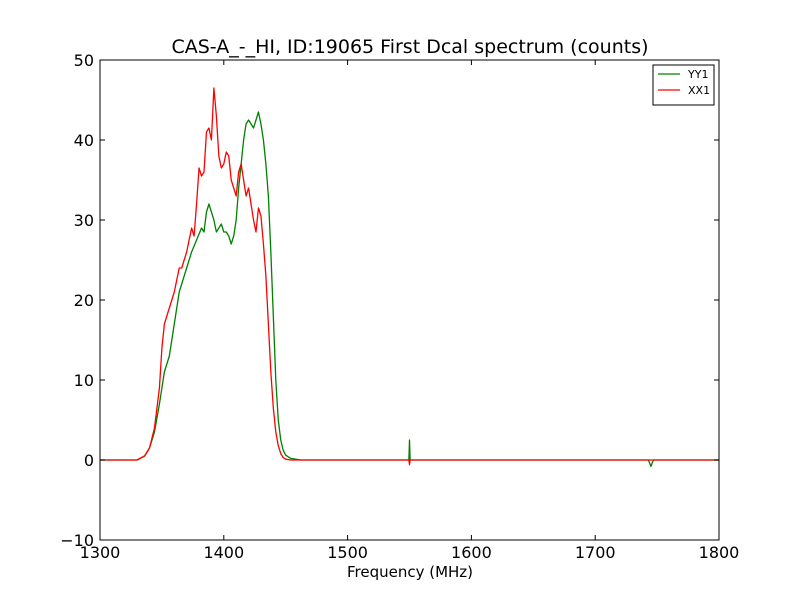 The height and width of the screenshot is (600, 800). Describe the element at coordinates (84, 140) in the screenshot. I see `y-tick-label: 40` at that location.